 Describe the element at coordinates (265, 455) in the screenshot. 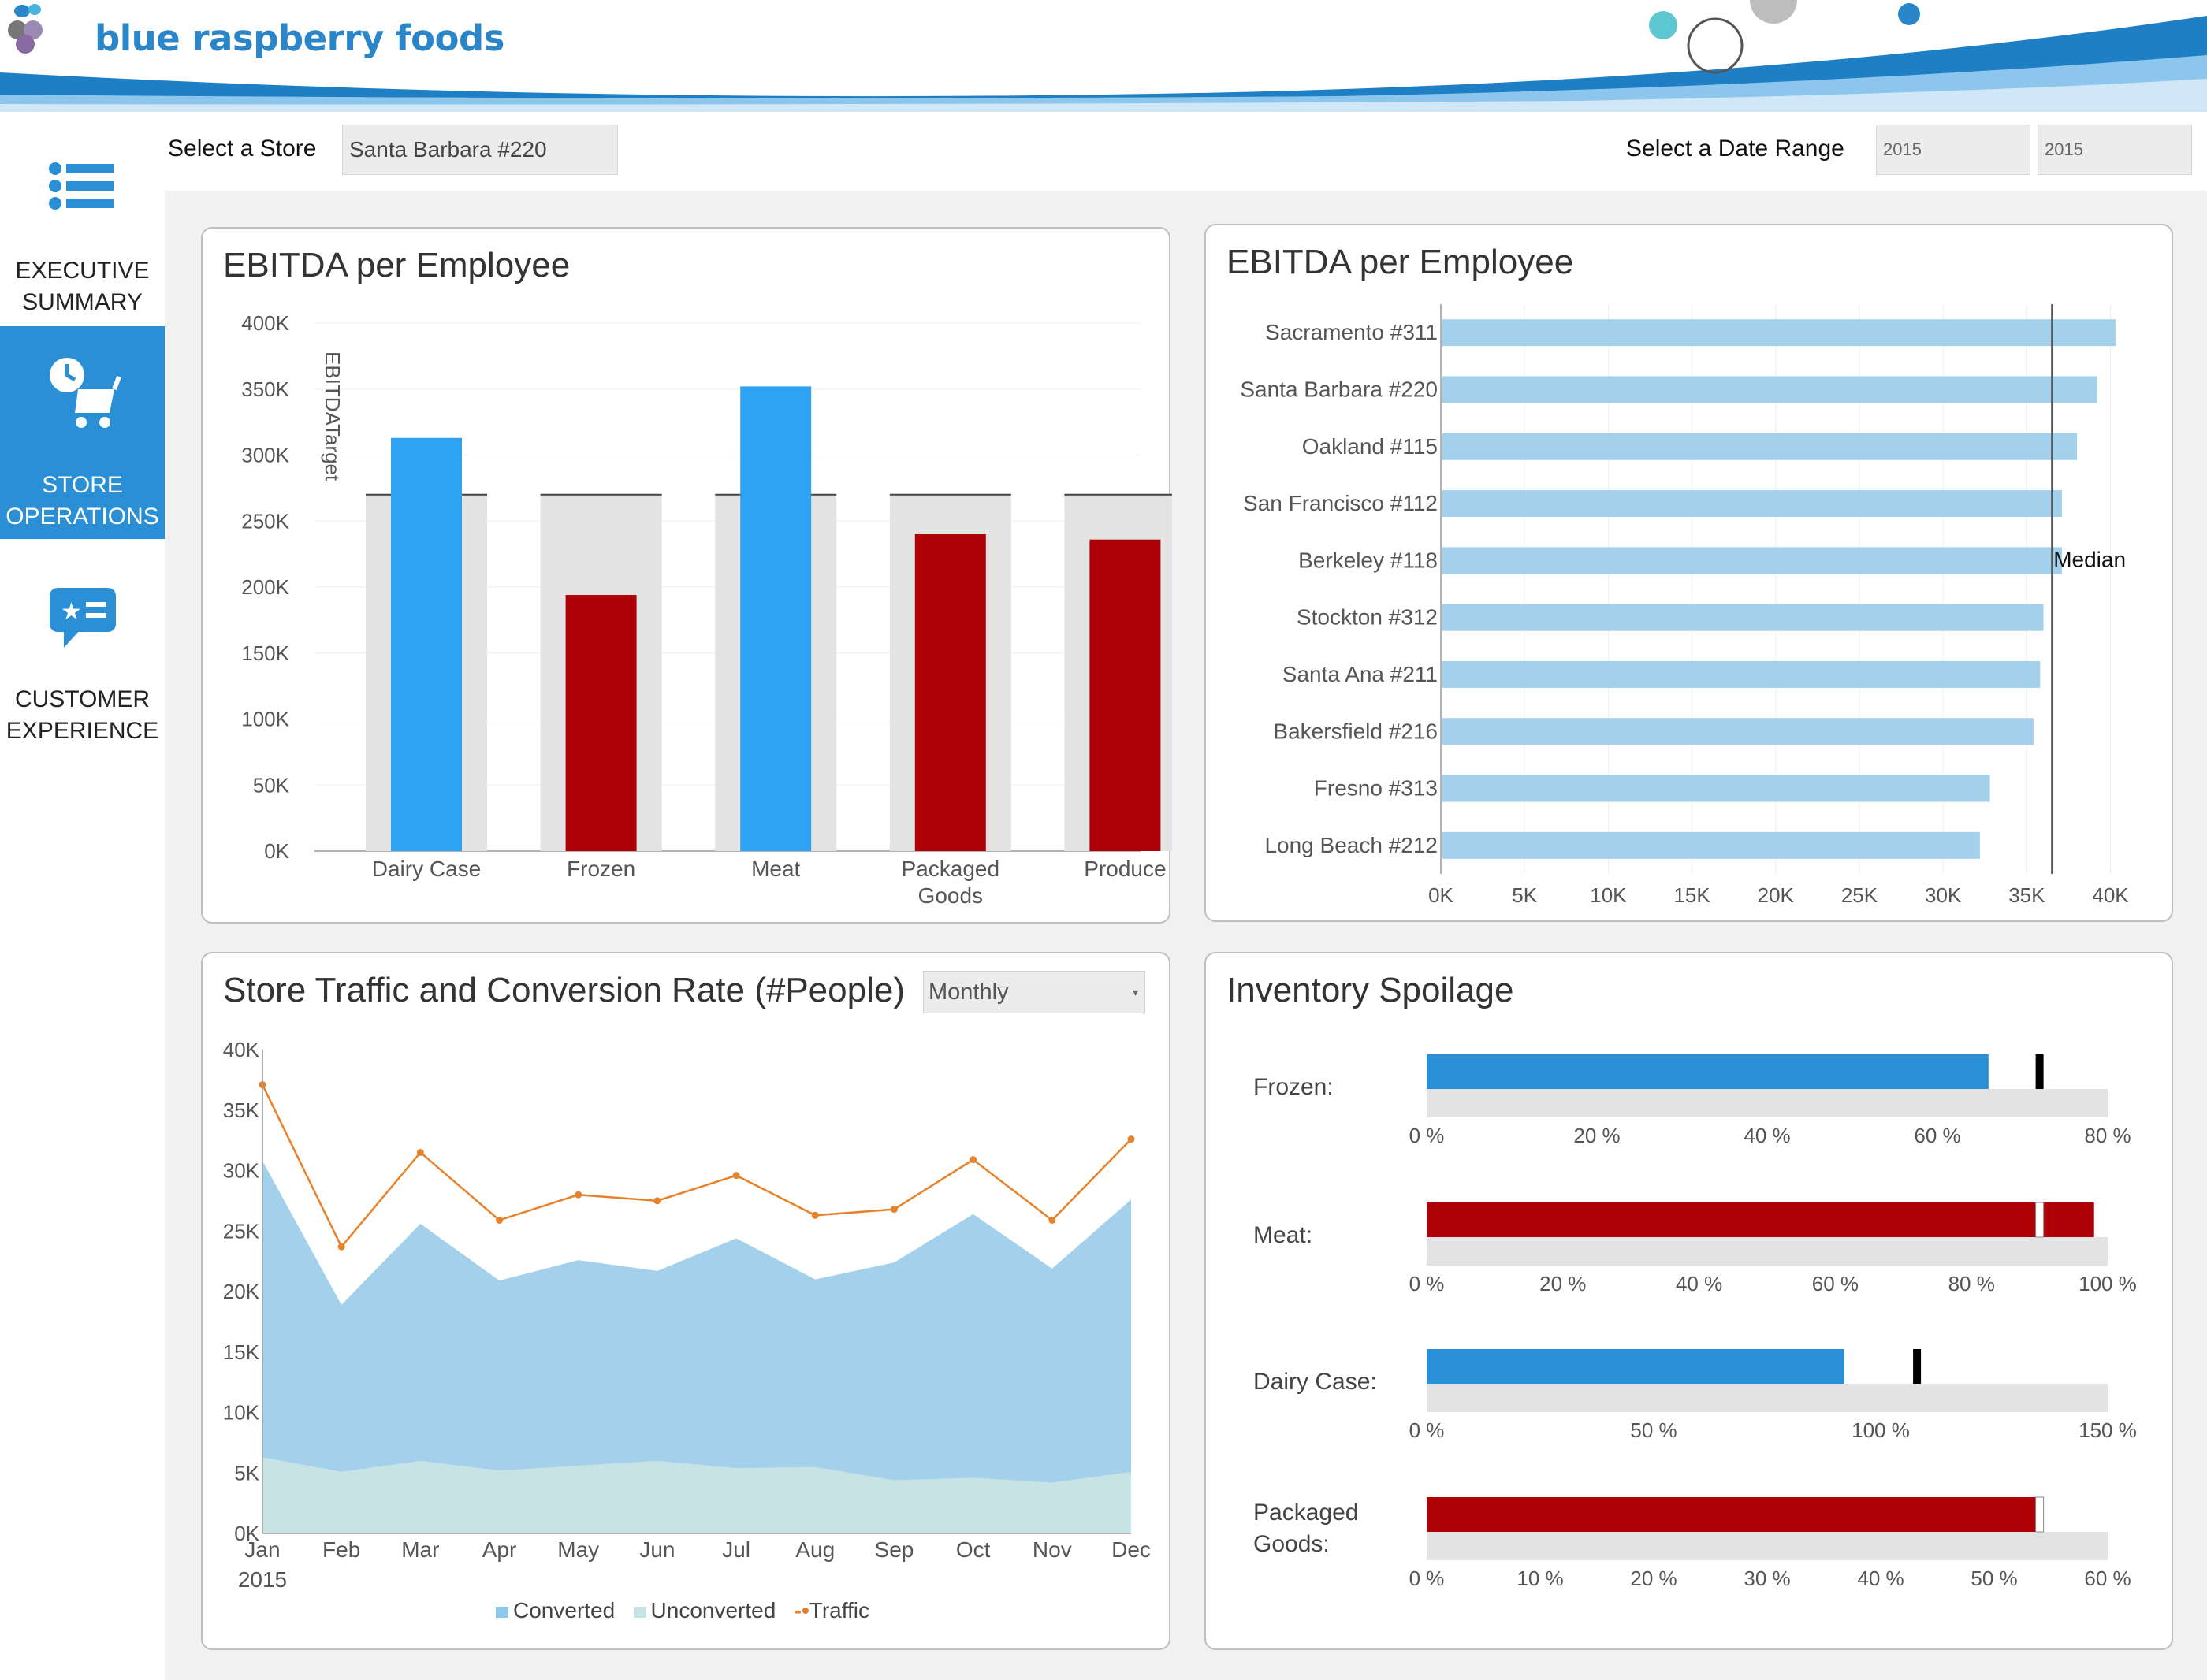

I see `y-tick-label: 300K` at that location.